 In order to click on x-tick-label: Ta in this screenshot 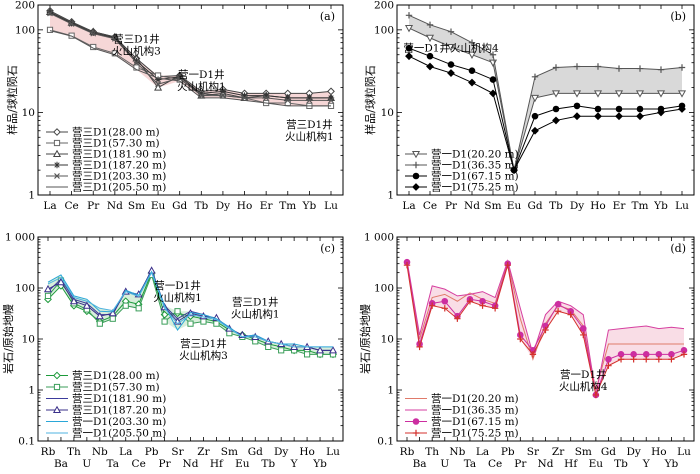, I will do `click(113, 464)`.